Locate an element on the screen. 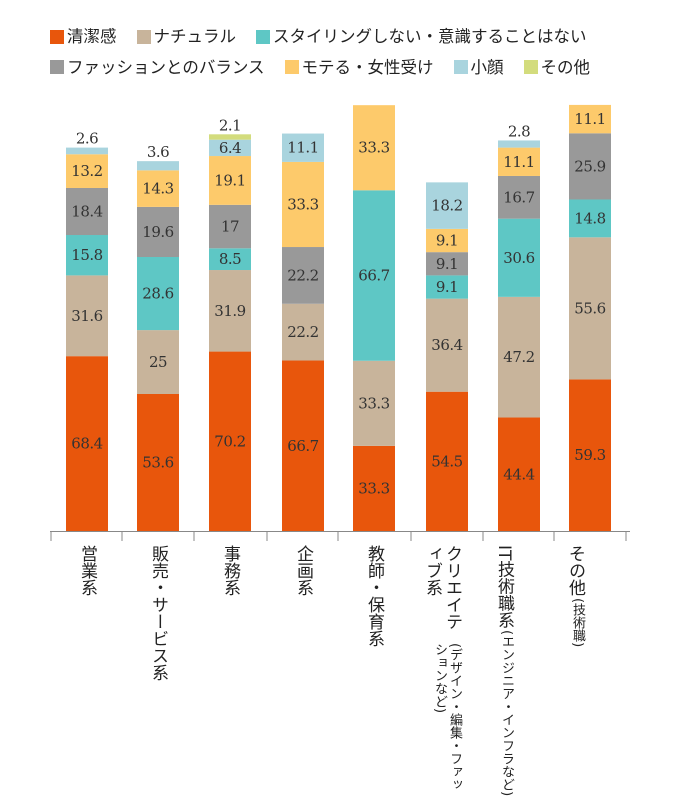 This screenshot has height=797, width=680. legend-label: モテる・女性受け is located at coordinates (367, 67).